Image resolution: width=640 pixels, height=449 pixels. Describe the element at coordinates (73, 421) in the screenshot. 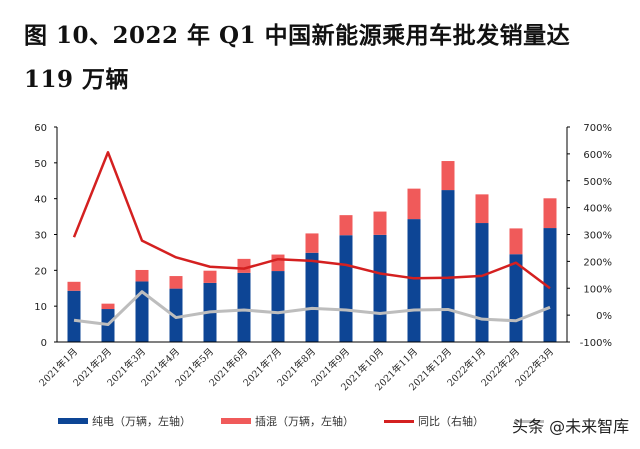

I see `legend-swatch-bev` at that location.